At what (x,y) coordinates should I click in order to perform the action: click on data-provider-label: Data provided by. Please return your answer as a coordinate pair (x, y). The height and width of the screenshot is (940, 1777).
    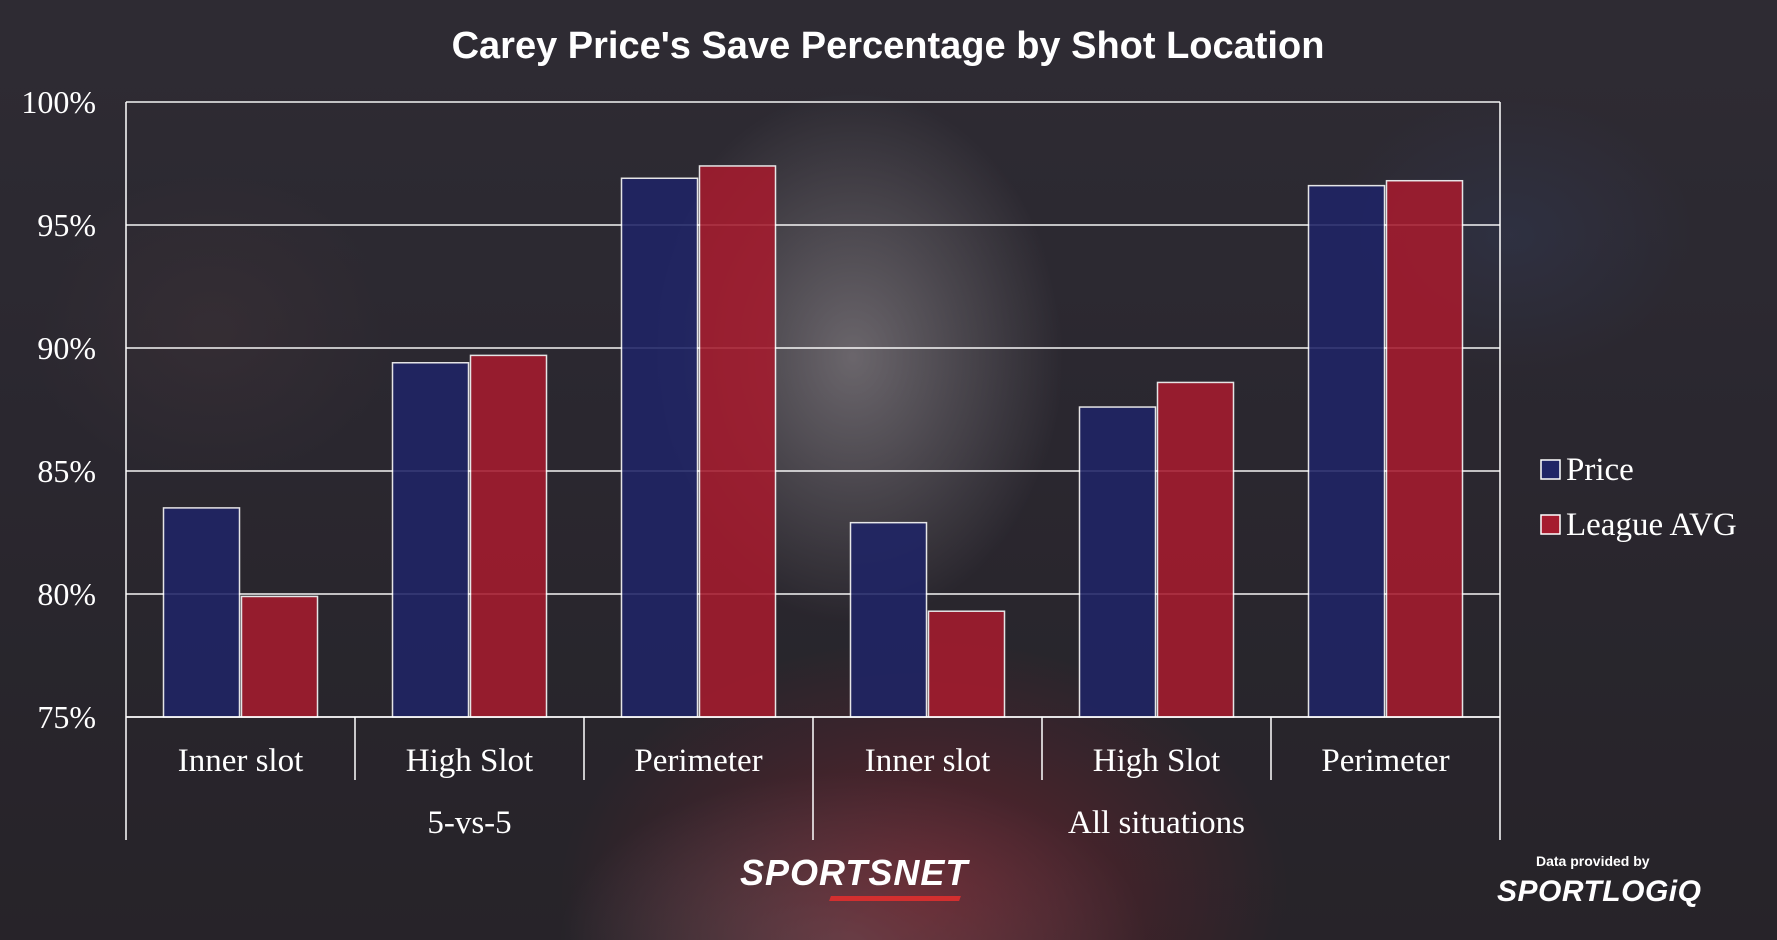
    Looking at the image, I should click on (1593, 861).